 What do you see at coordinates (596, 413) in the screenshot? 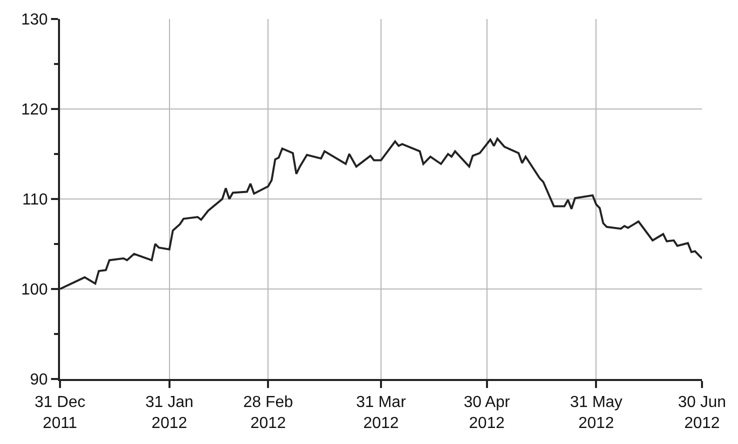
I see `x-tick-label: 31 May 2012` at bounding box center [596, 413].